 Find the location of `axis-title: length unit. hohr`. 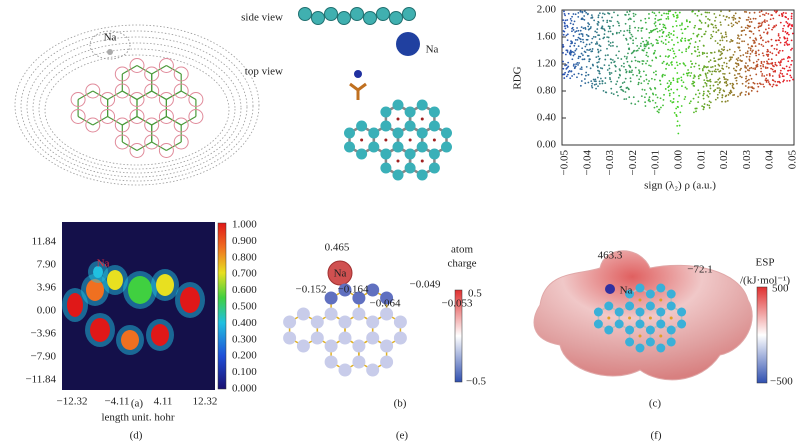

axis-title: length unit. hohr is located at coordinates (137, 418).